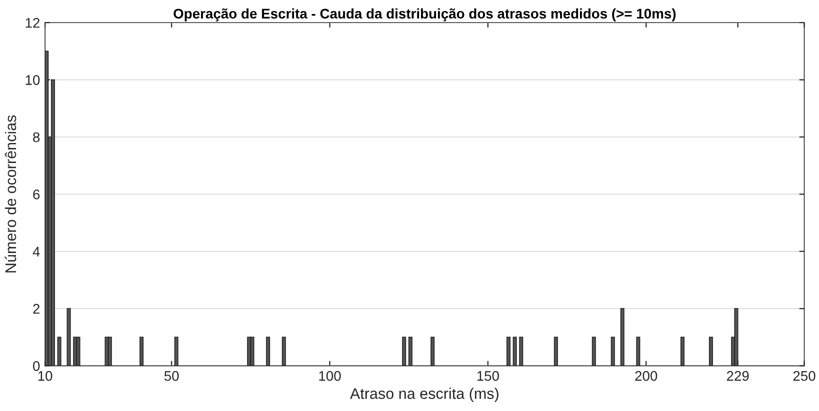 The height and width of the screenshot is (411, 819). I want to click on y-tick-label: 2, so click(36, 309).